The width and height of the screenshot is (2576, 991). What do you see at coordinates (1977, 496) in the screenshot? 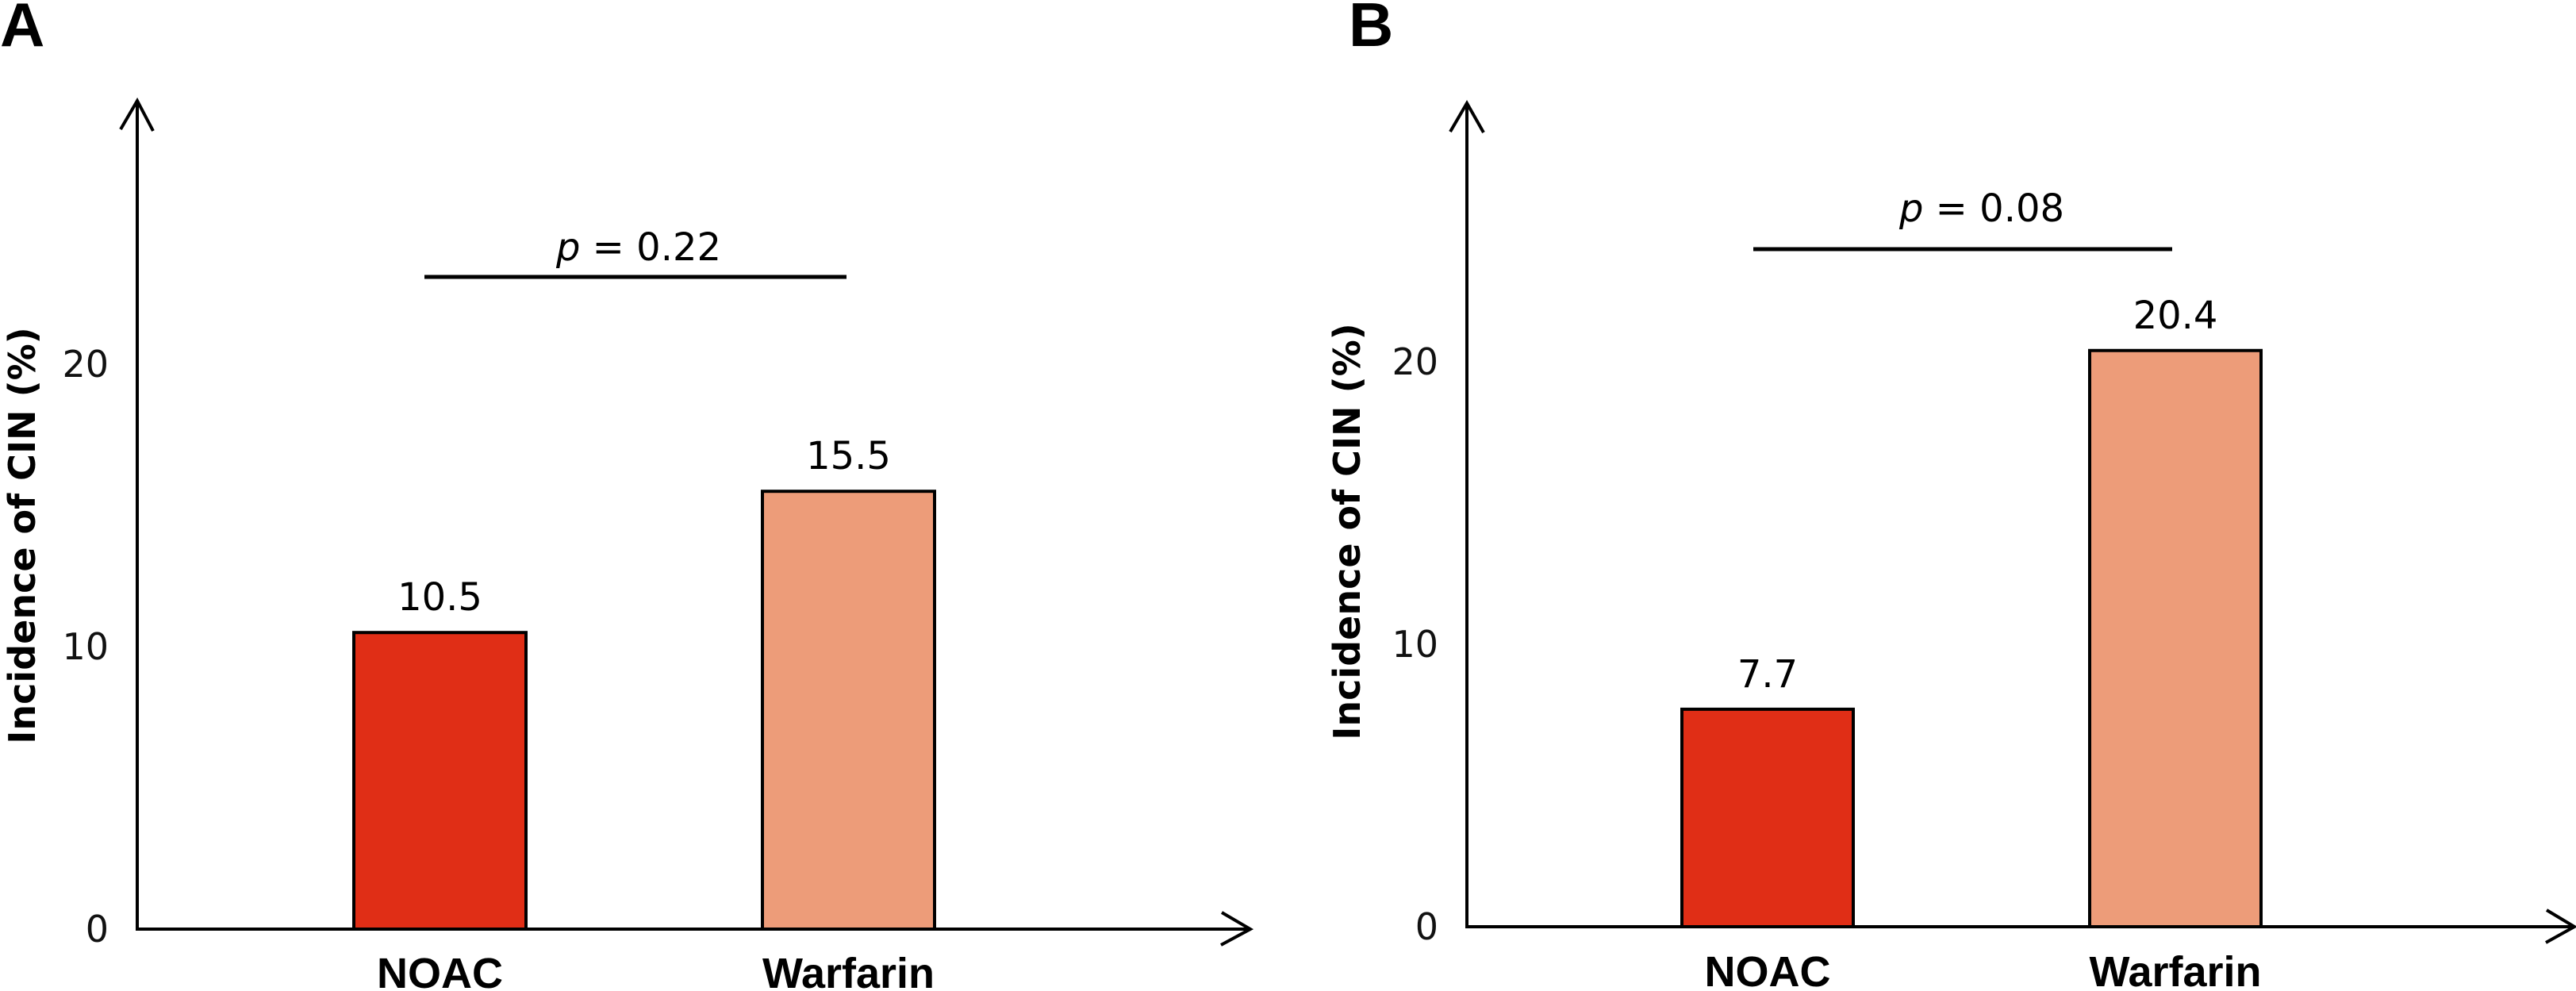
I see `value-labels: 7.7 20.4` at bounding box center [1977, 496].